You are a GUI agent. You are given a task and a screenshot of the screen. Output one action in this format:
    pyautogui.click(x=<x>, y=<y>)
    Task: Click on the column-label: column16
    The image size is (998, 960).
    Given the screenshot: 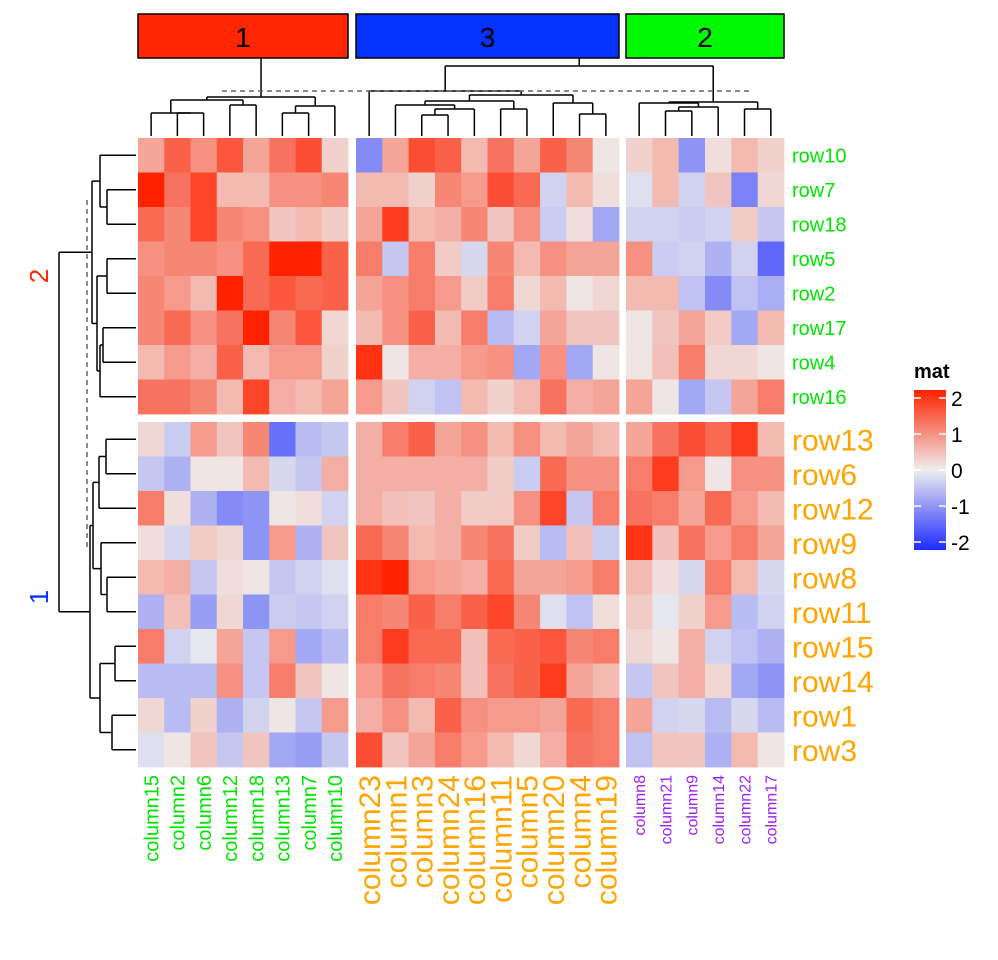 What is the action you would take?
    pyautogui.click(x=475, y=840)
    